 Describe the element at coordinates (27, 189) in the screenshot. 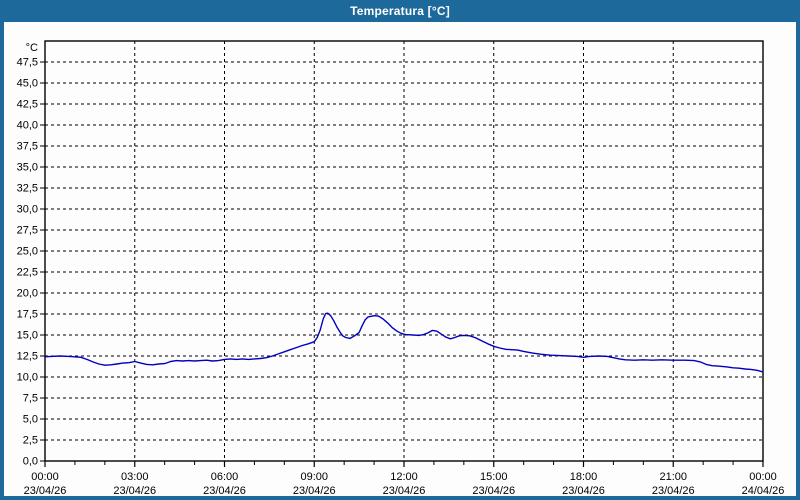

I see `y-axis-label: 32,5` at that location.